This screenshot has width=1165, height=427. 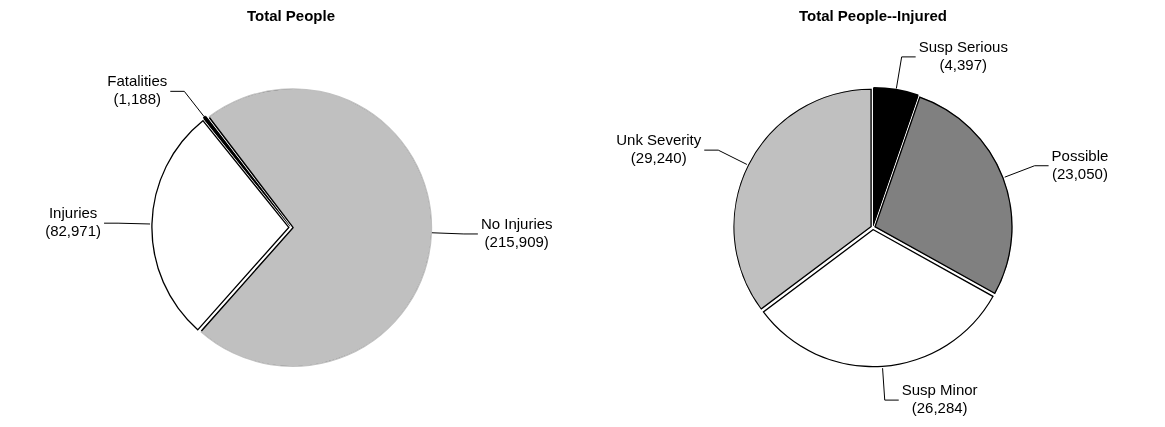 What do you see at coordinates (963, 65) in the screenshot?
I see `data-label: (4,397)` at bounding box center [963, 65].